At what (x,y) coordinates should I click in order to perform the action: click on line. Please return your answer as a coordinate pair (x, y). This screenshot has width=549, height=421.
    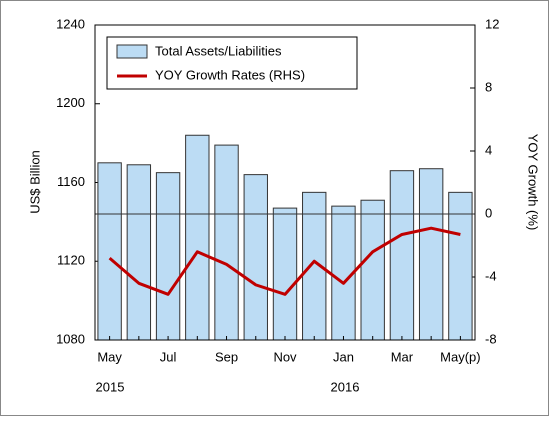
    Looking at the image, I should click on (284, 261).